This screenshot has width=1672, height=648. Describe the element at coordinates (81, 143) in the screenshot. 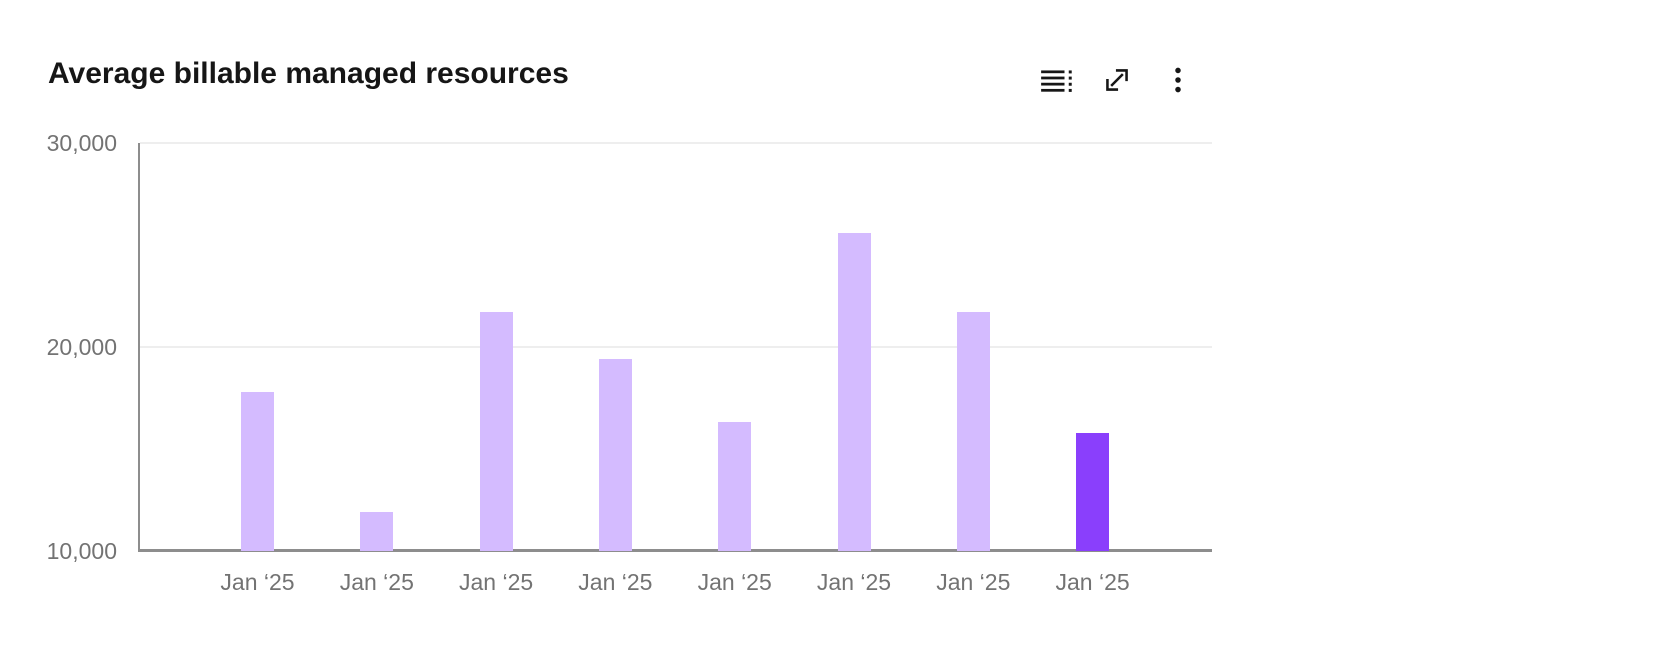

I see `y-axis-tick-label: 30,000` at that location.